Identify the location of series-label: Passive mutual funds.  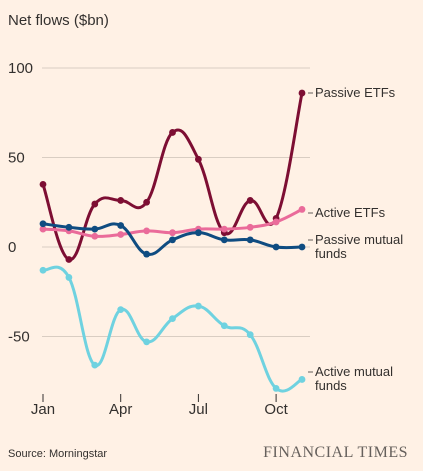
(359, 246).